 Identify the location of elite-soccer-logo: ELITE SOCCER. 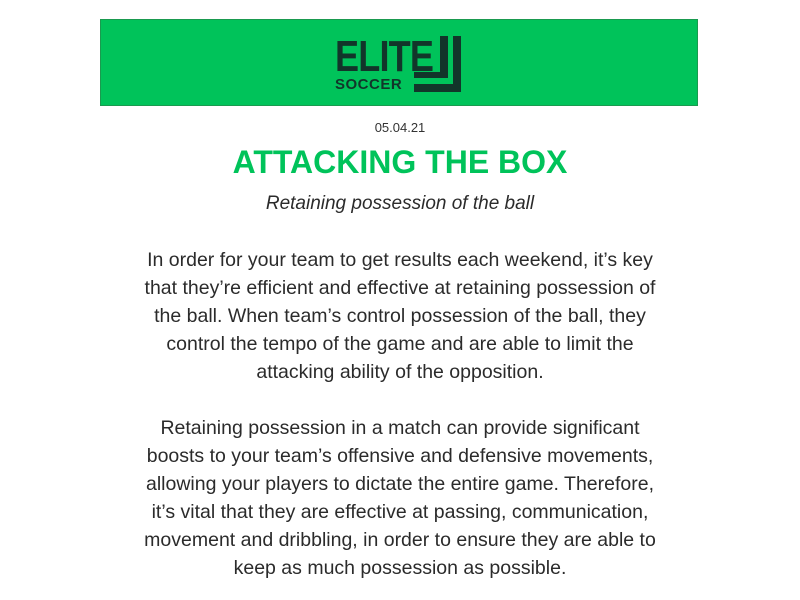
(401, 64).